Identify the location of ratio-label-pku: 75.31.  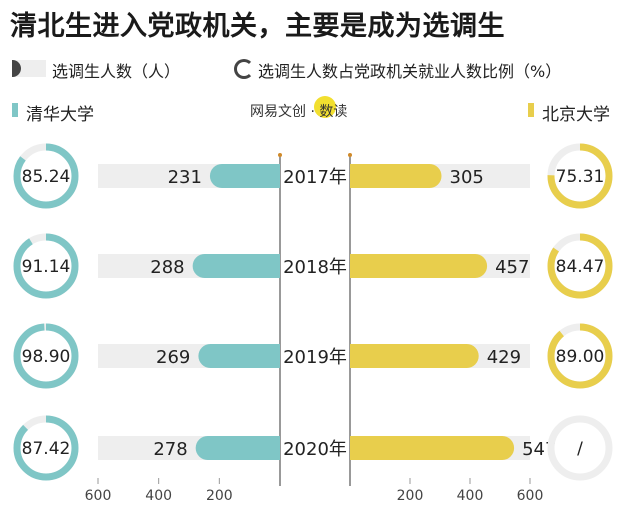
(580, 177).